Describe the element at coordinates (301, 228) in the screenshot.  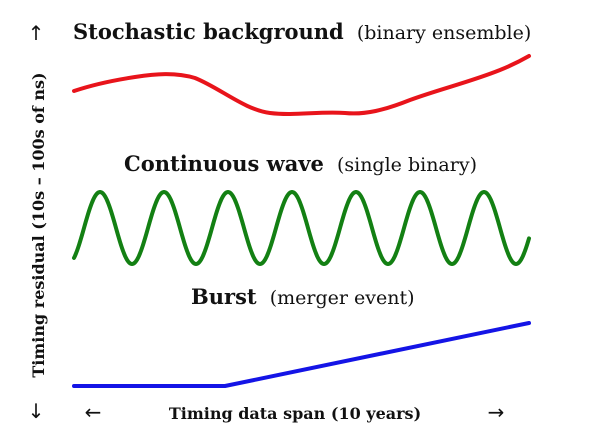
I see `continuous-curve` at that location.